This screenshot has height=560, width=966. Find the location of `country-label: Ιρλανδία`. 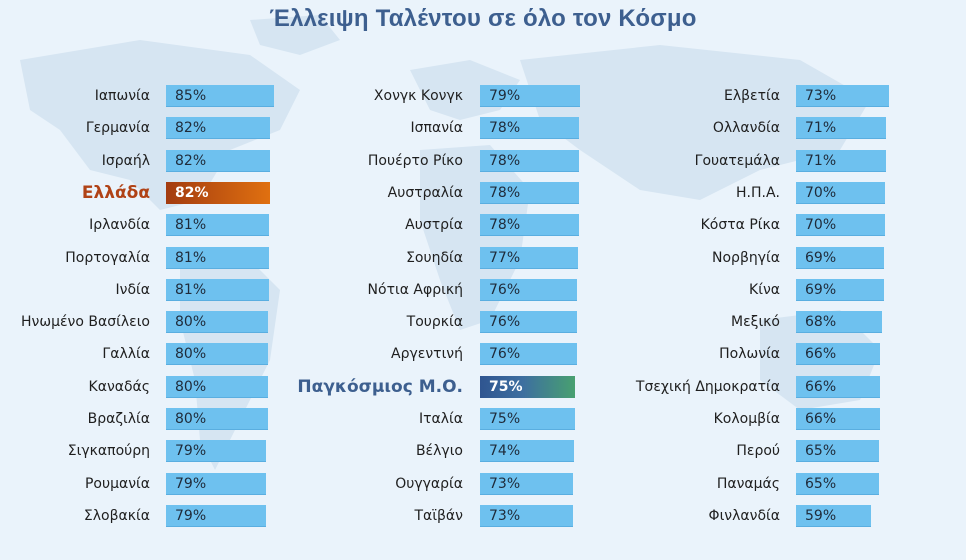

country-label: Ιρλανδία is located at coordinates (119, 225).